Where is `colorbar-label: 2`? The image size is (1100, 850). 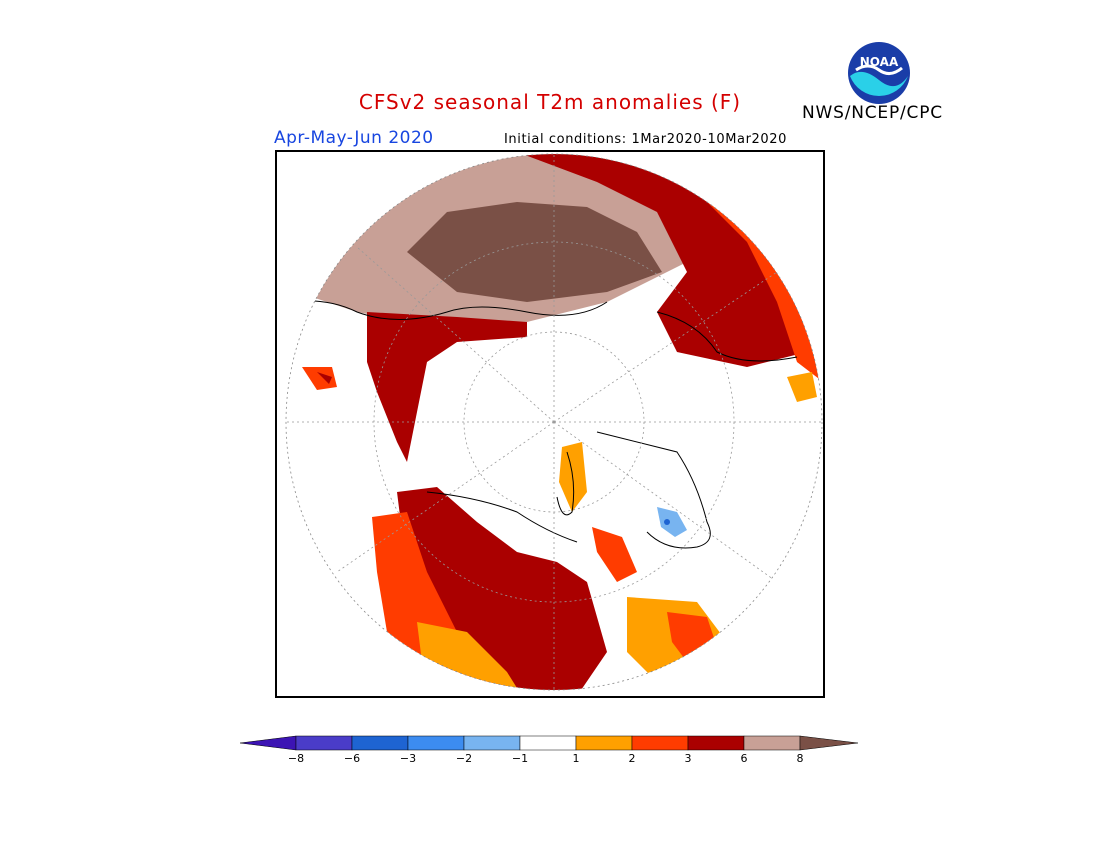
colorbar-label: 2 is located at coordinates (632, 758).